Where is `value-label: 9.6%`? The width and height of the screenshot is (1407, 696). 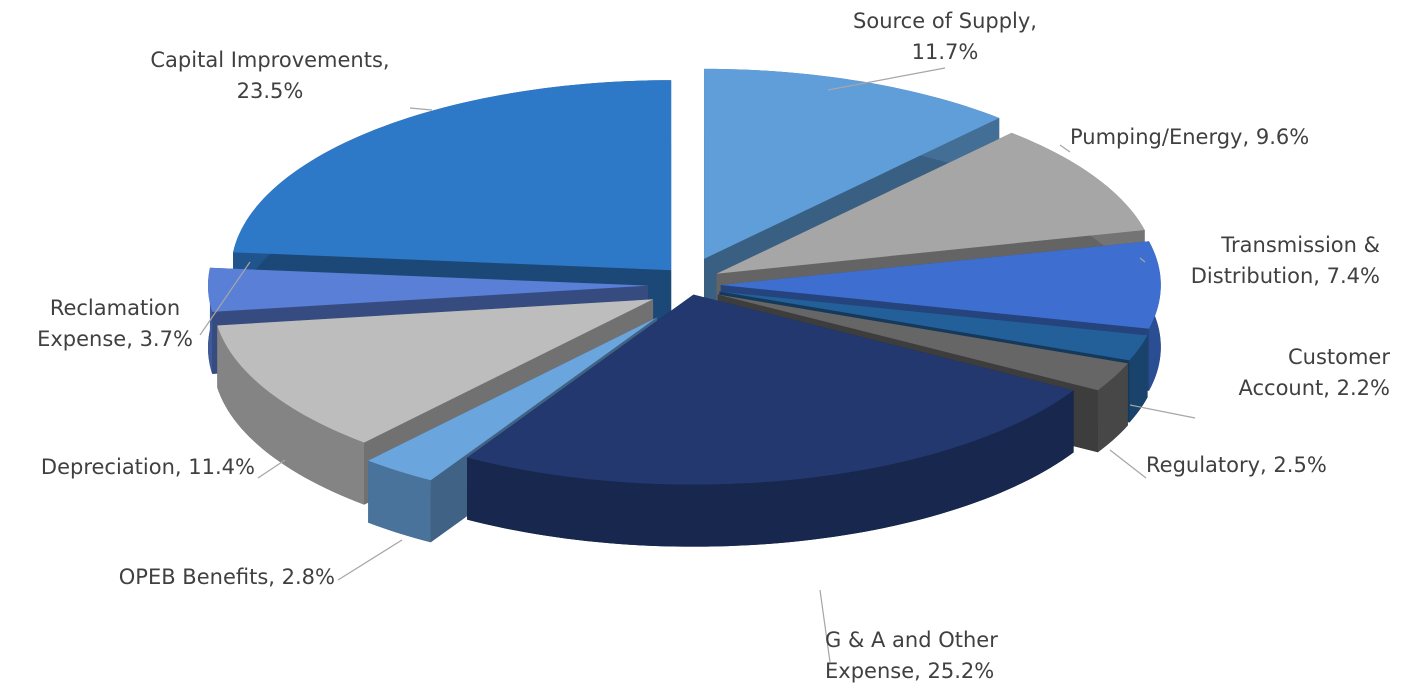 value-label: 9.6% is located at coordinates (1282, 137).